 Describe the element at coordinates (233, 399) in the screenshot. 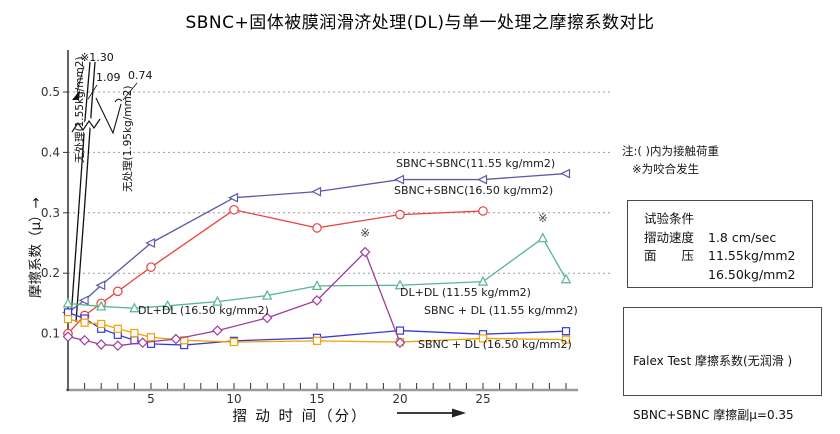

I see `x-tick-label: 10` at that location.